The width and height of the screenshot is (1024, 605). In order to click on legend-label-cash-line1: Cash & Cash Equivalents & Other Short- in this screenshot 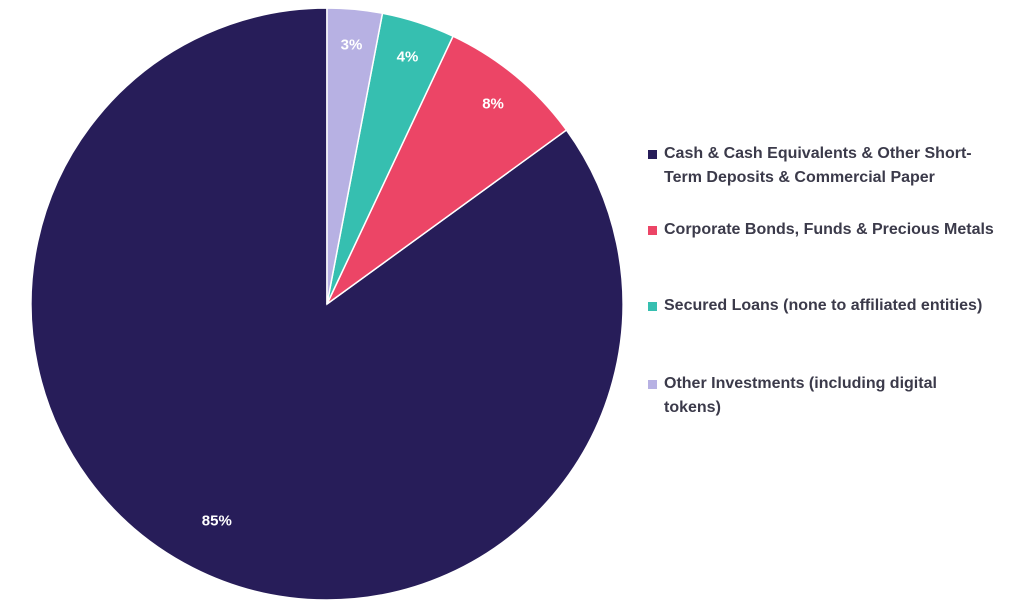, I will do `click(818, 153)`.